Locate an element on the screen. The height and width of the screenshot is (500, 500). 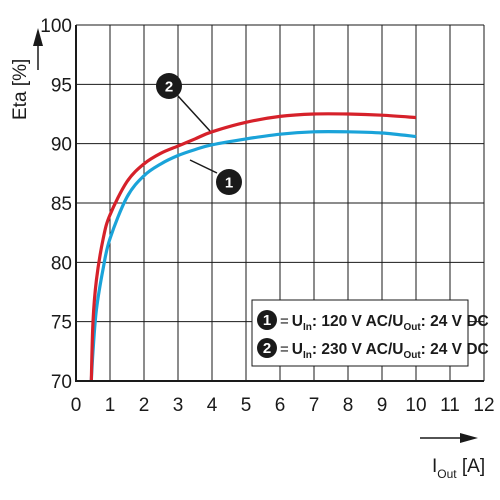
legend-entry-2: 2 = UIn: 230 V AC/UOut: 24 V DC is located at coordinates (373, 349).